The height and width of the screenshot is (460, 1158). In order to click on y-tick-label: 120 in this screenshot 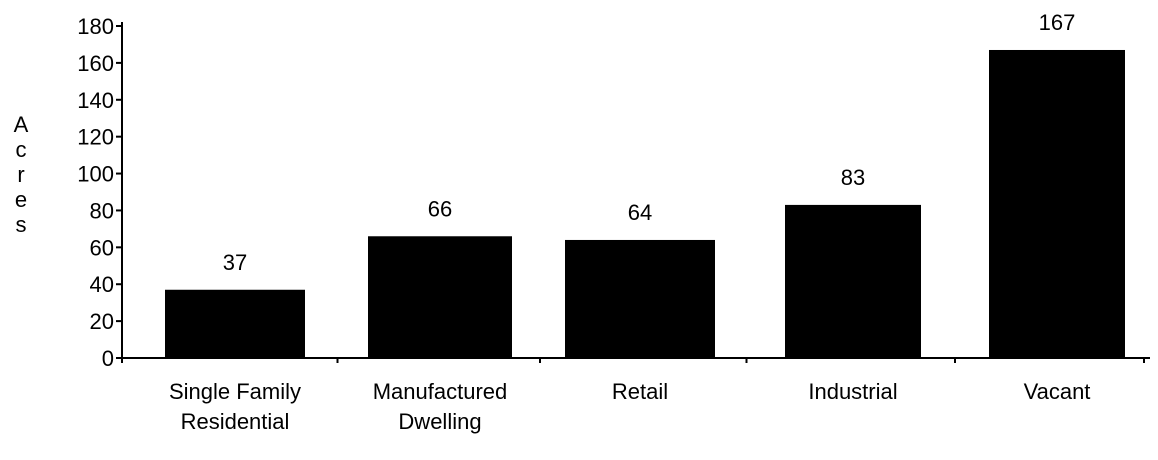, I will do `click(95, 137)`.